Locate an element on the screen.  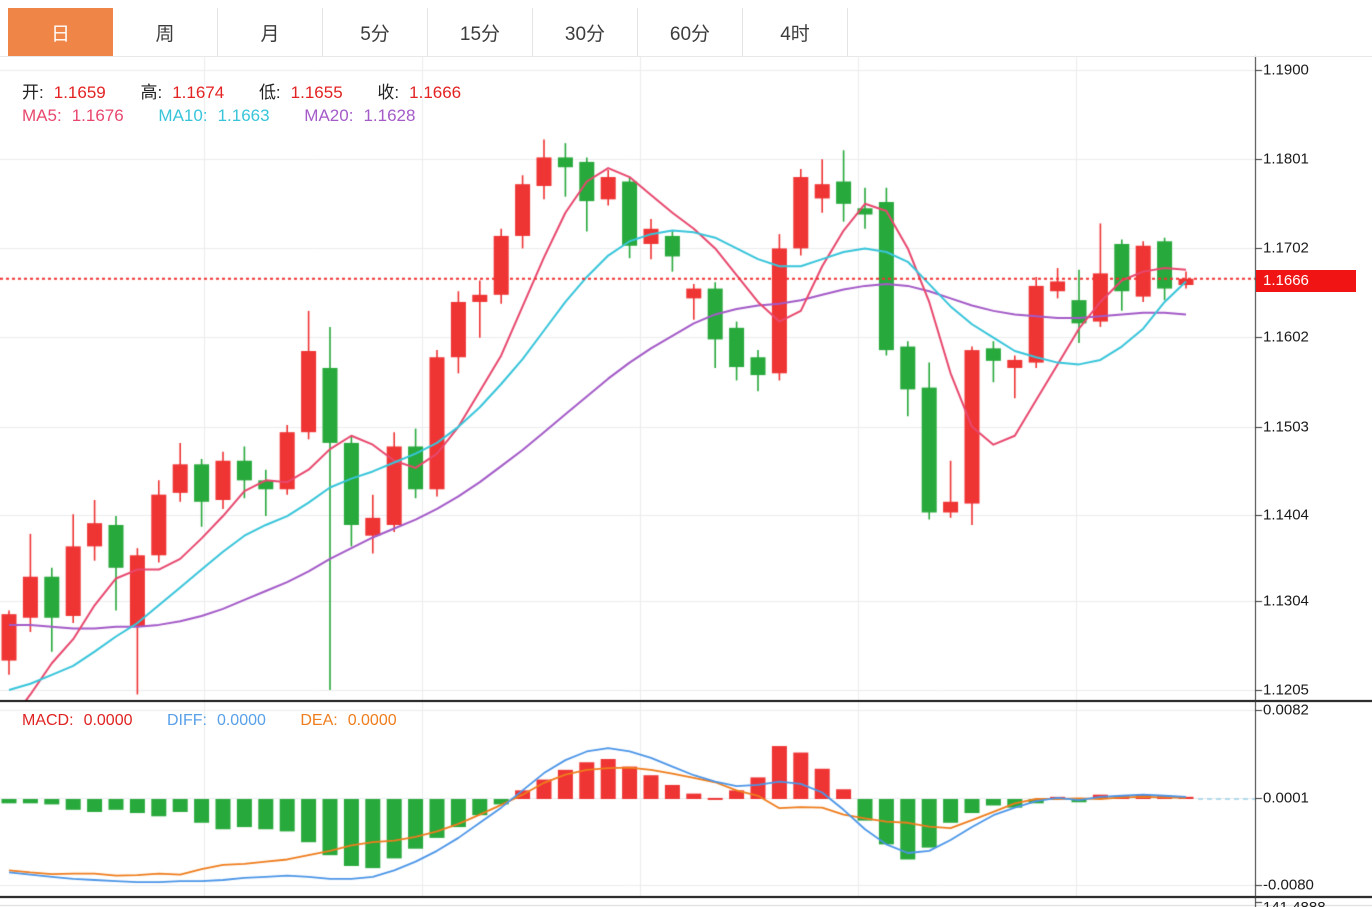
ma-legend: MA5: 1.1676 MA10: 1.1663 MA20: 1.1628 is located at coordinates (223, 116).